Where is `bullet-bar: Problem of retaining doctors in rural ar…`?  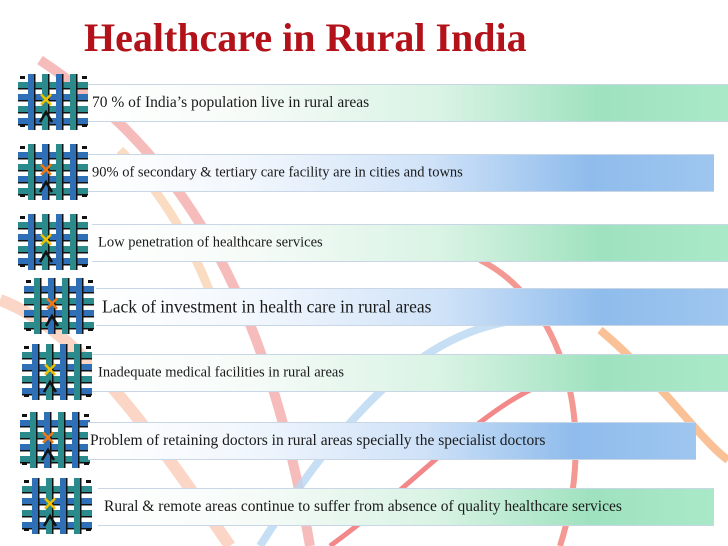
bullet-bar: Problem of retaining doctors in rural ar… is located at coordinates (392, 441).